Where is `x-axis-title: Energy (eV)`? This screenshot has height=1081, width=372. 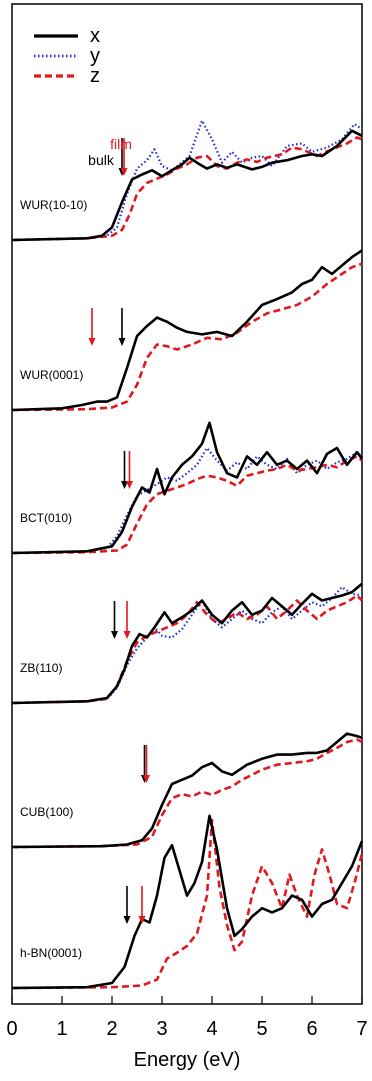
x-axis-title: Energy (eV) is located at coordinates (187, 1060).